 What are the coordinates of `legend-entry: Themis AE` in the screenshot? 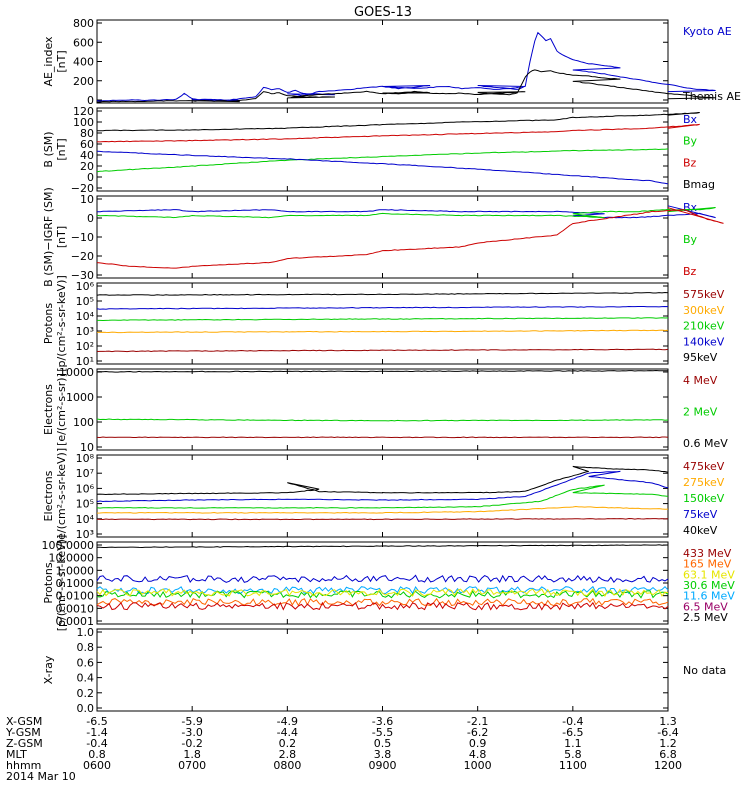 It's located at (711, 96).